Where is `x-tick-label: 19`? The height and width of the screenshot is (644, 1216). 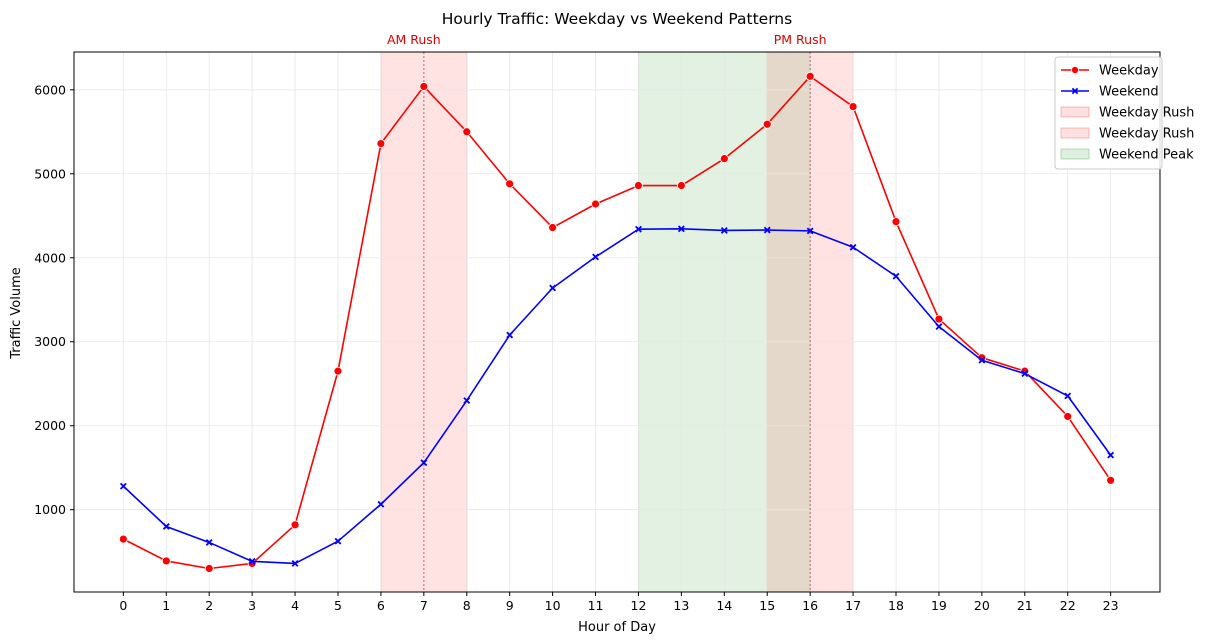 x-tick-label: 19 is located at coordinates (939, 605).